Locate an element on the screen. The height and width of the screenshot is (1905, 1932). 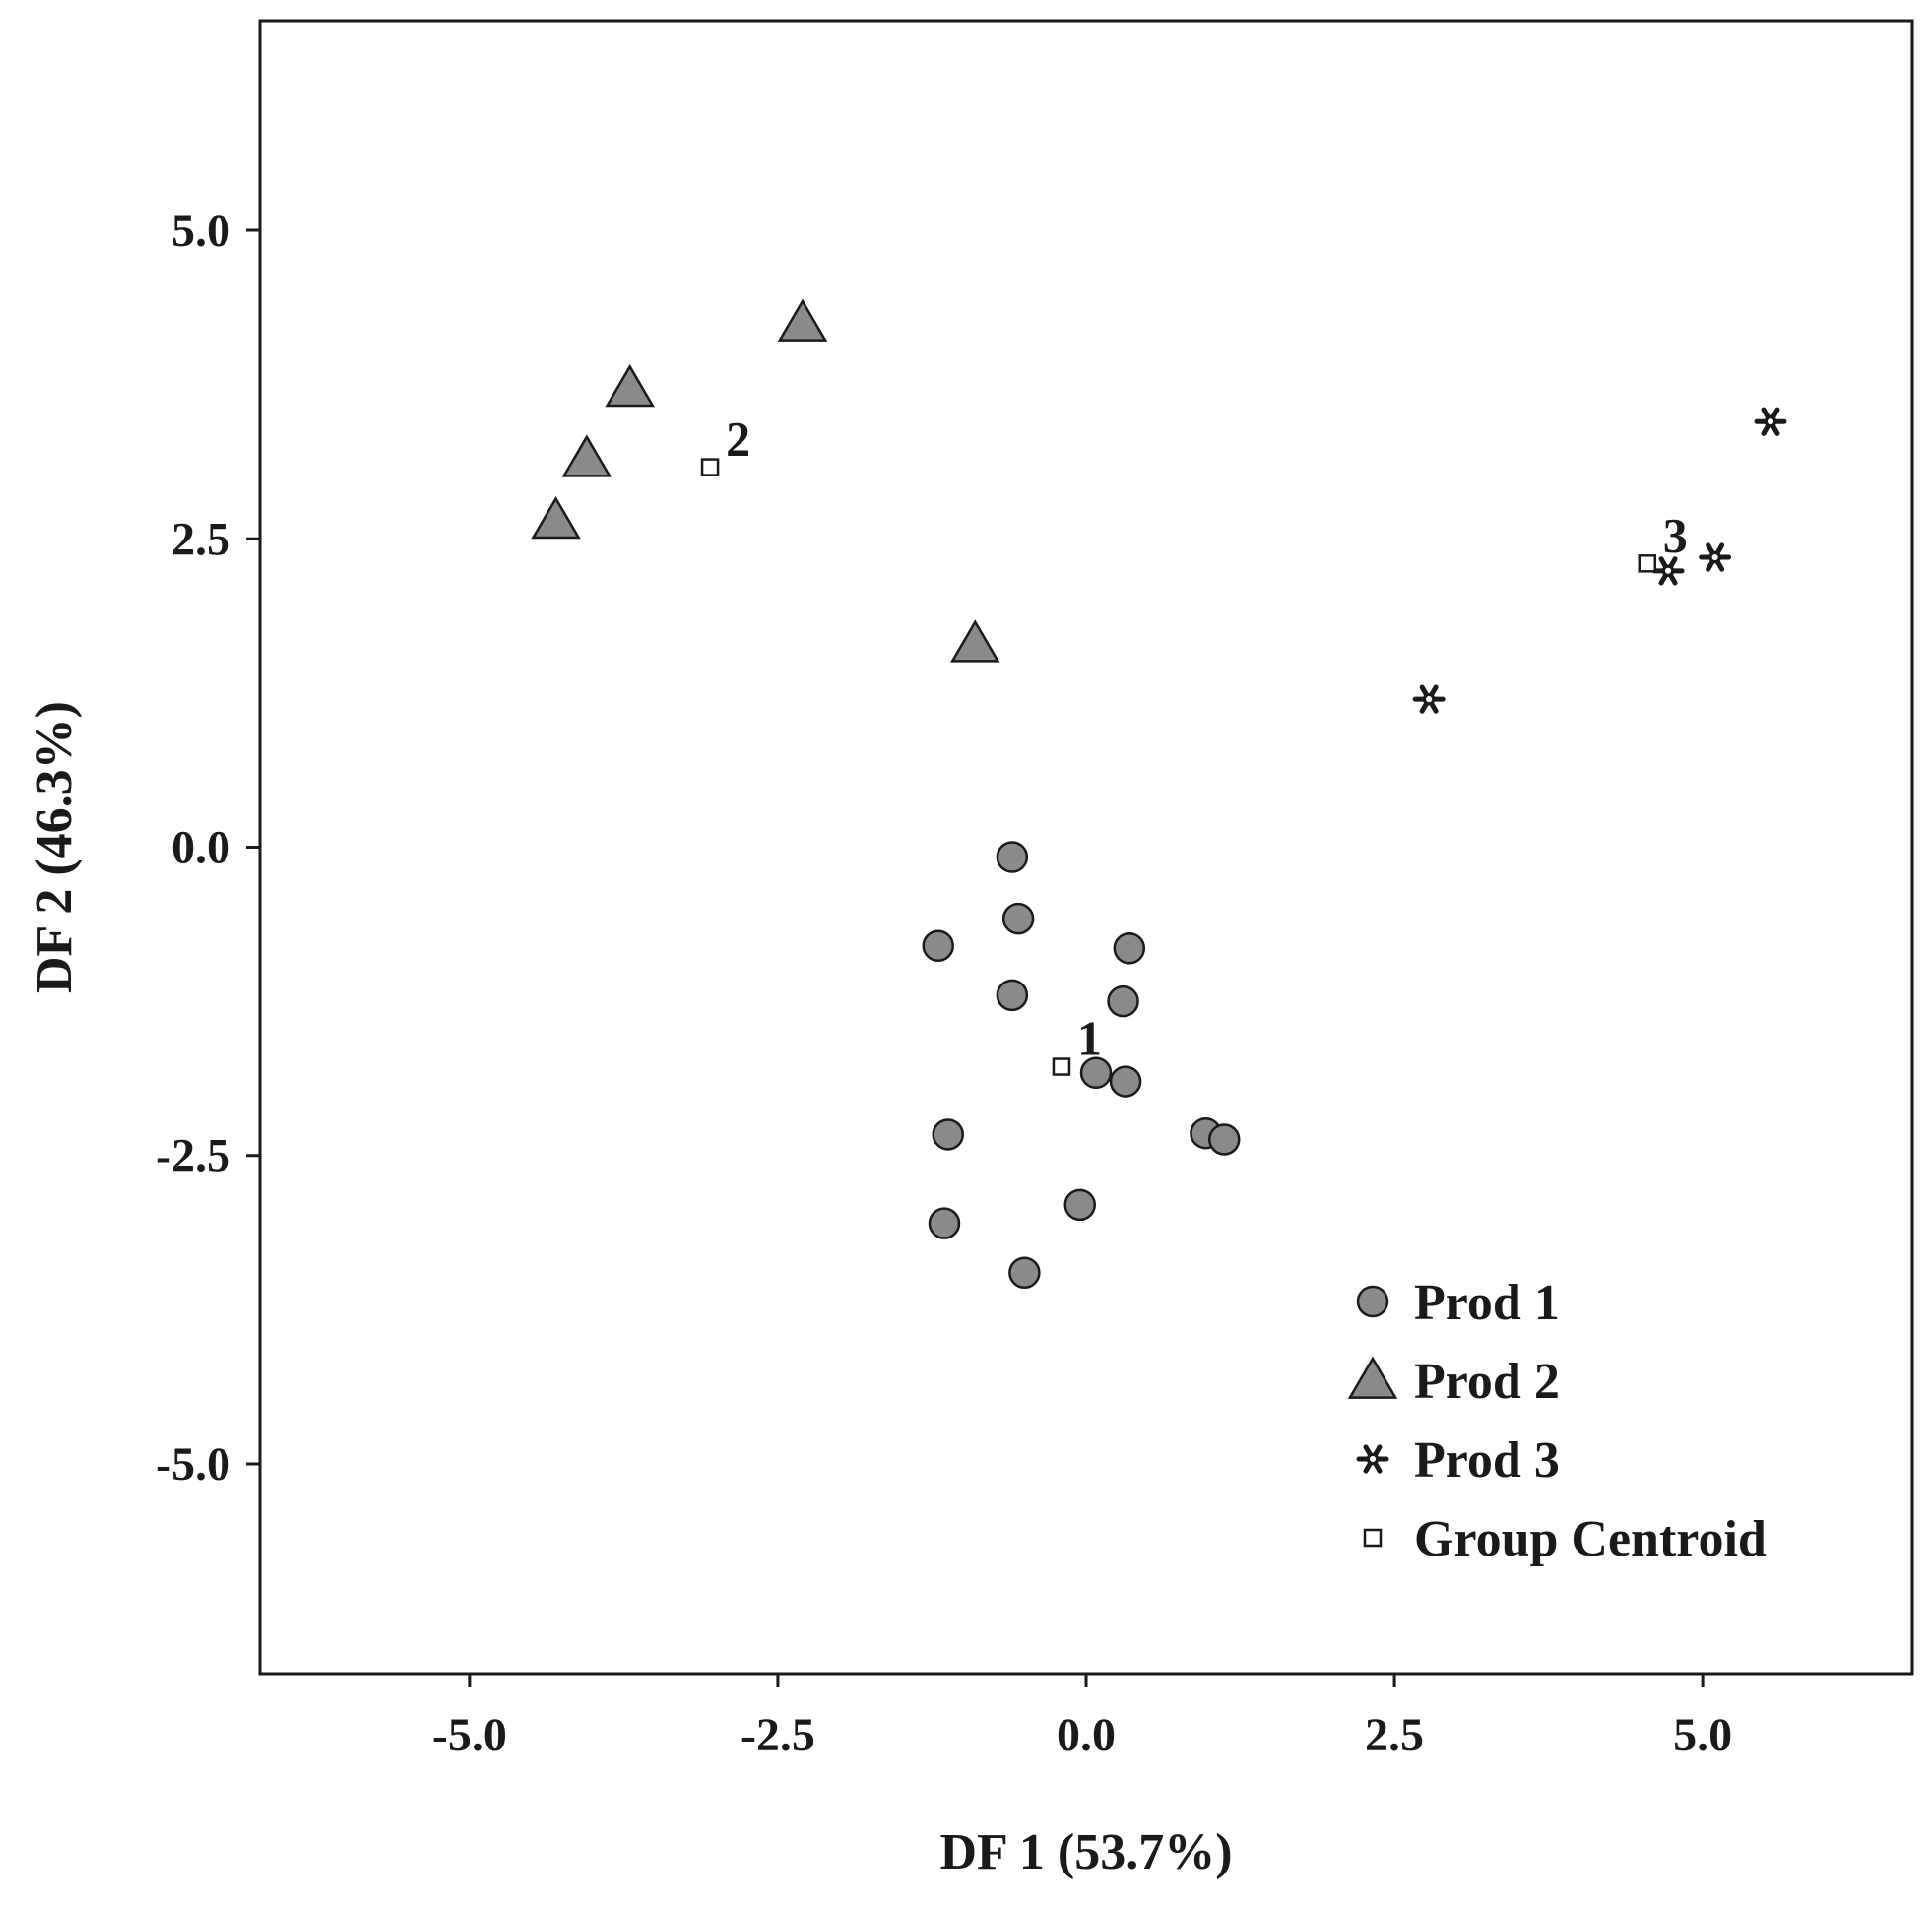
y-tick-label: 2.5 is located at coordinates (200, 539).